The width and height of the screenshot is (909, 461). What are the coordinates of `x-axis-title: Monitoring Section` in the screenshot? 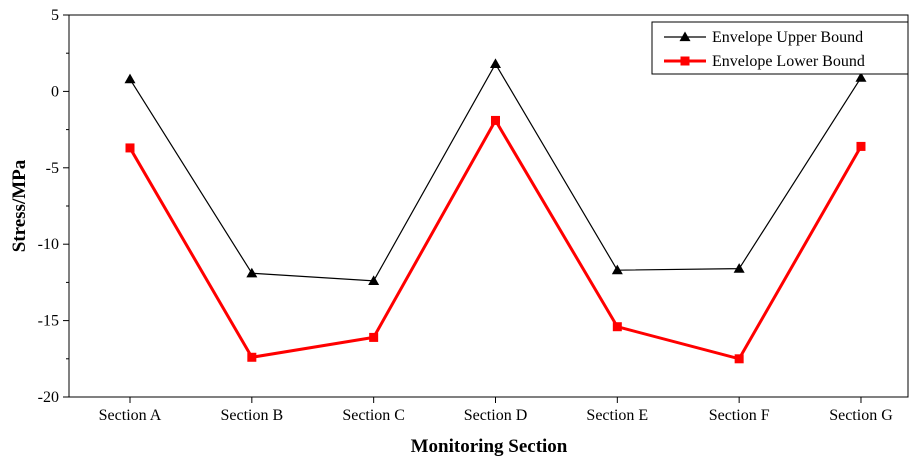 It's located at (489, 446).